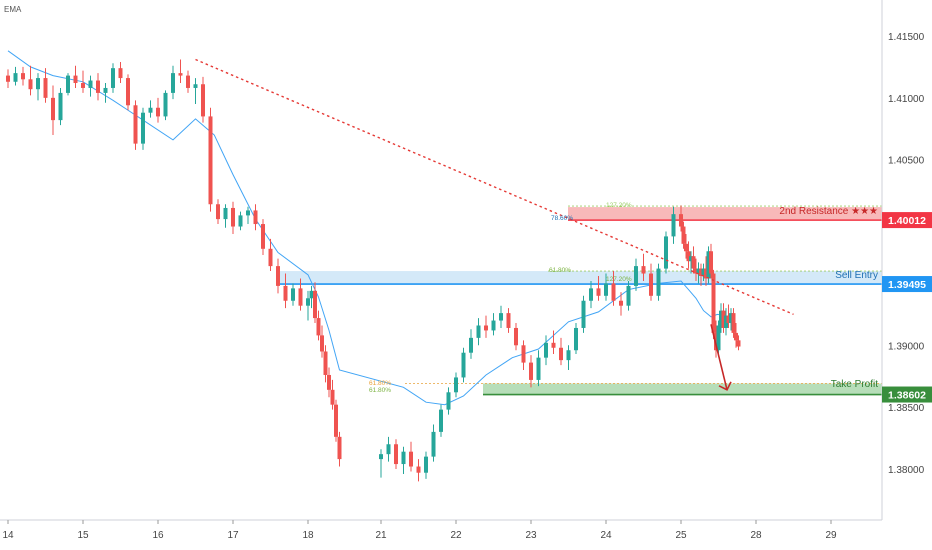 Image resolution: width=932 pixels, height=550 pixels. I want to click on time-tick-label: 14, so click(8, 535).